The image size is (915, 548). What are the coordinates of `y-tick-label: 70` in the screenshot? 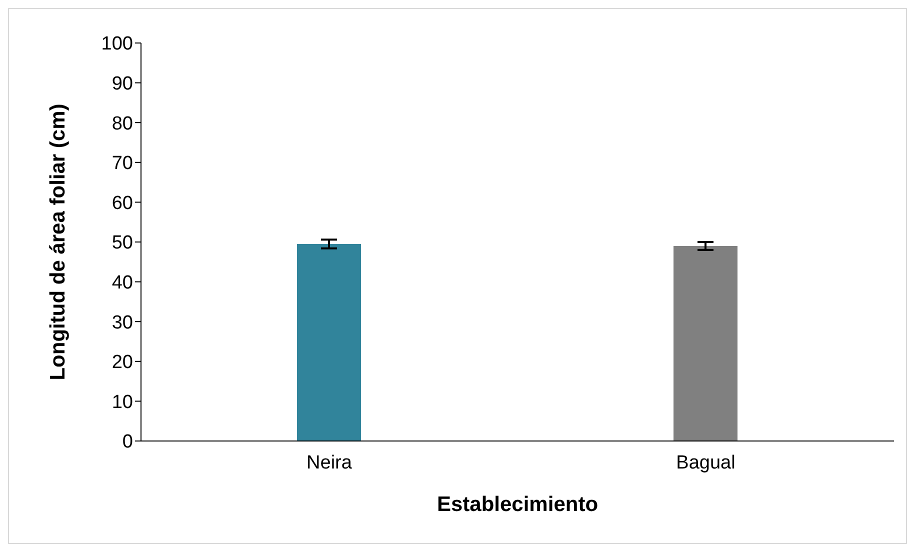 It's located at (122, 163).